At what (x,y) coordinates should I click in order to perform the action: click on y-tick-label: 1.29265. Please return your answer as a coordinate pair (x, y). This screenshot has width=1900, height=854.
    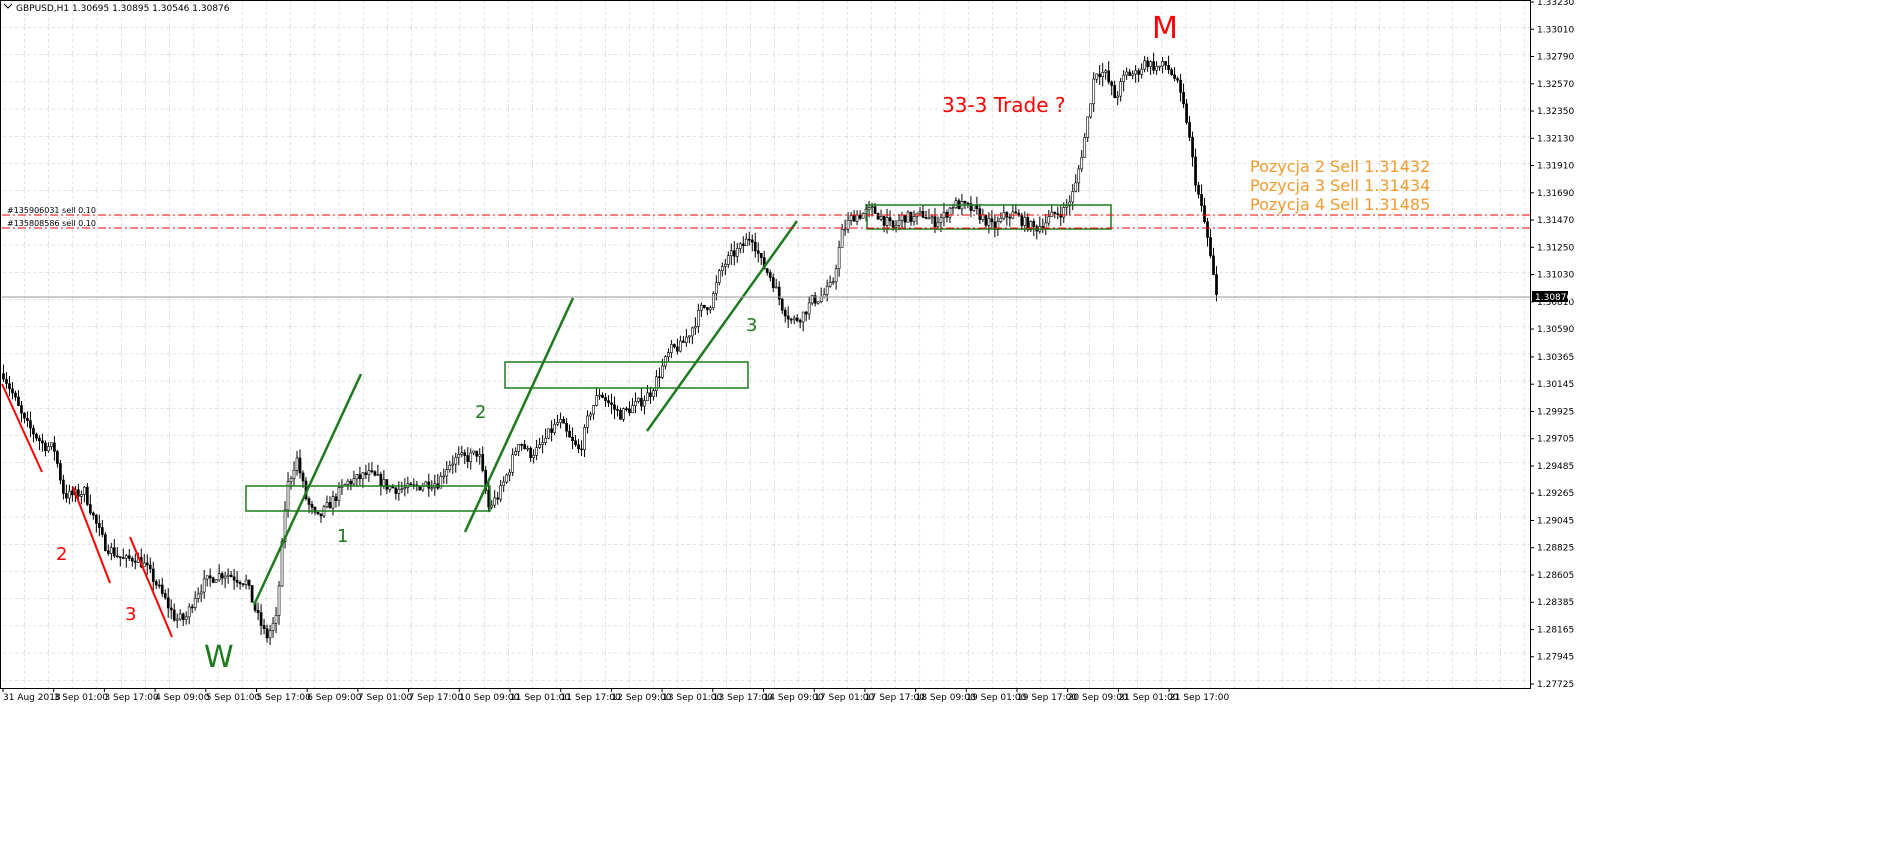
    Looking at the image, I should click on (1555, 494).